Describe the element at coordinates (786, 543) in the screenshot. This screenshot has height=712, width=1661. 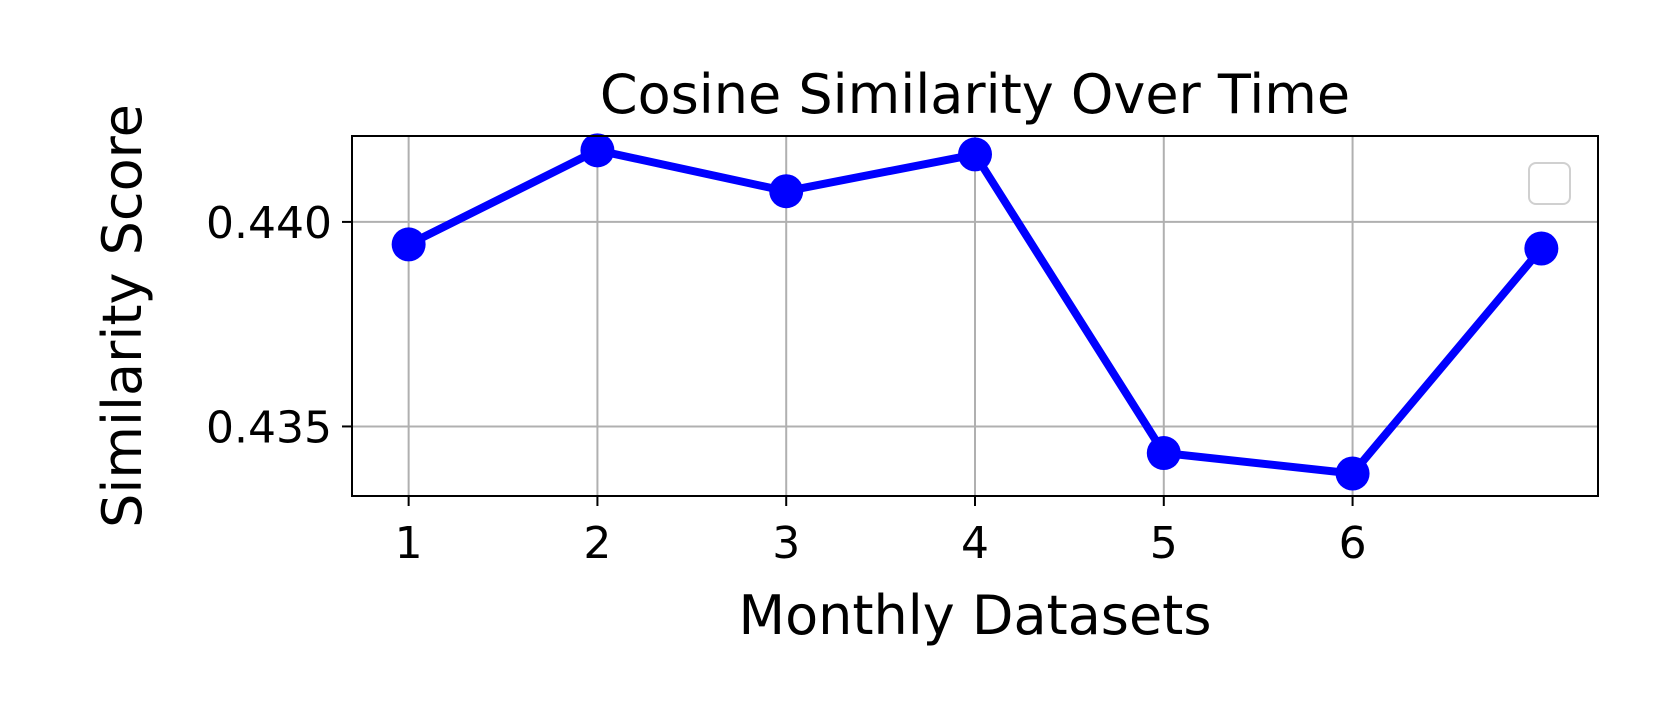
I see `x-tick-label: 3` at that location.